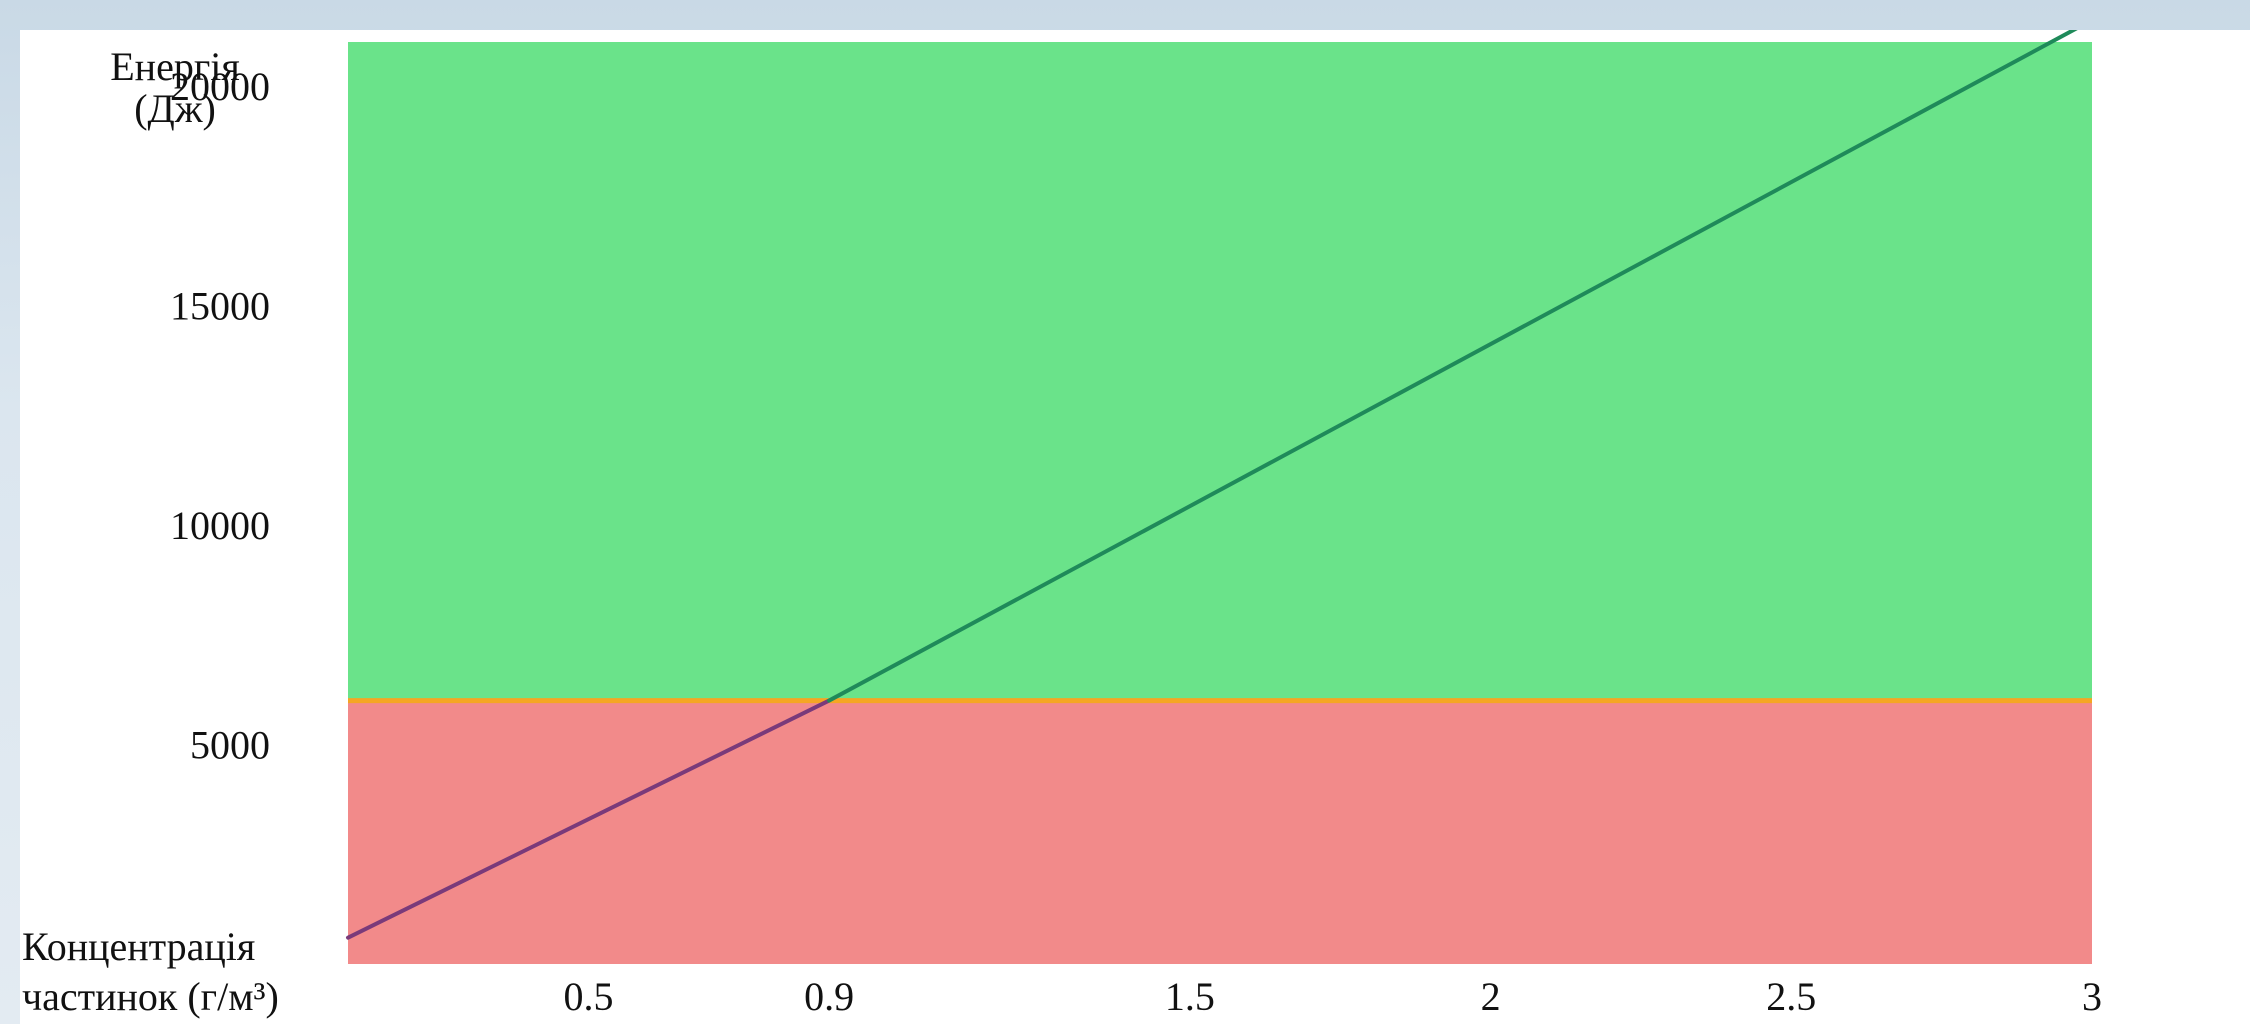 This screenshot has width=2250, height=1024. I want to click on y-tick-label: 20000, so click(220, 86).